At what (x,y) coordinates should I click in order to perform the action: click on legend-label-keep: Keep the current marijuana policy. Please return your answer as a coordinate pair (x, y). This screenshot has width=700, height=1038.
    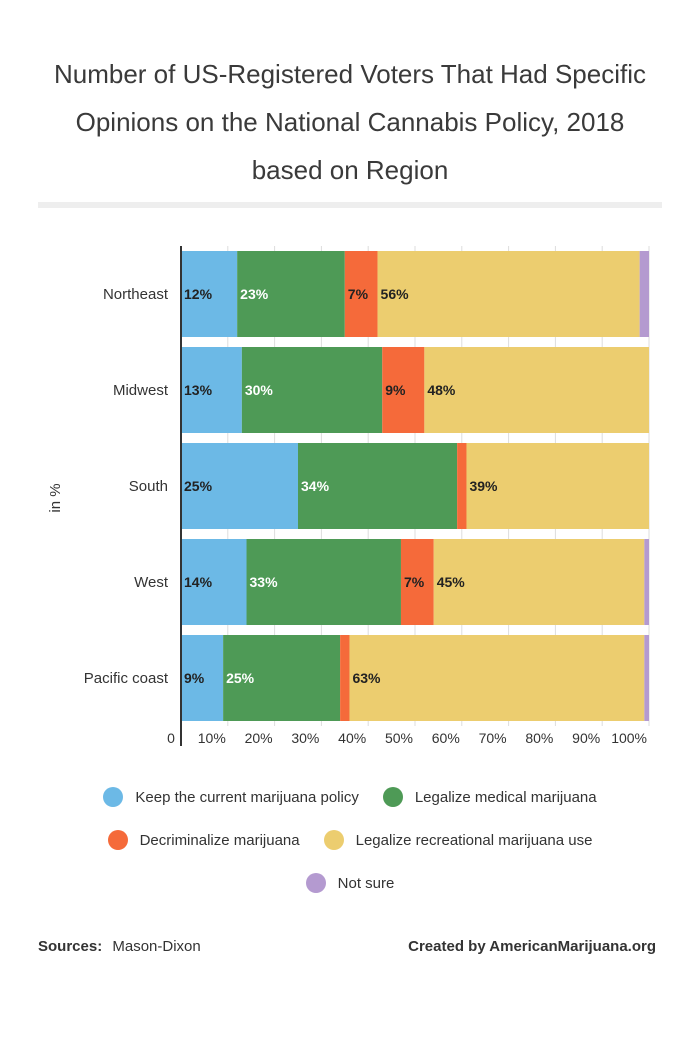
    Looking at the image, I should click on (247, 797).